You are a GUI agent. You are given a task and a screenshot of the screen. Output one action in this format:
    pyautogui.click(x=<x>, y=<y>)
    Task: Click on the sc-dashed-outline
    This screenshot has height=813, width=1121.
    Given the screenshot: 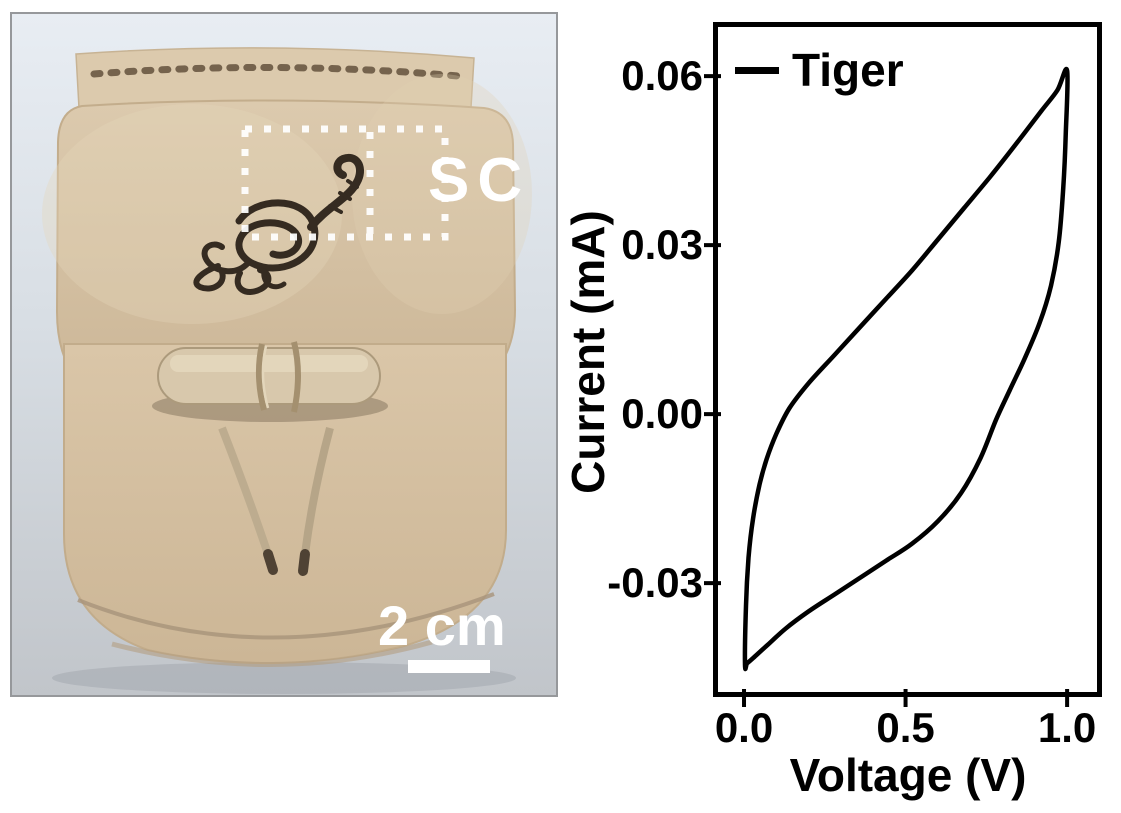 What is the action you would take?
    pyautogui.click(x=345, y=183)
    